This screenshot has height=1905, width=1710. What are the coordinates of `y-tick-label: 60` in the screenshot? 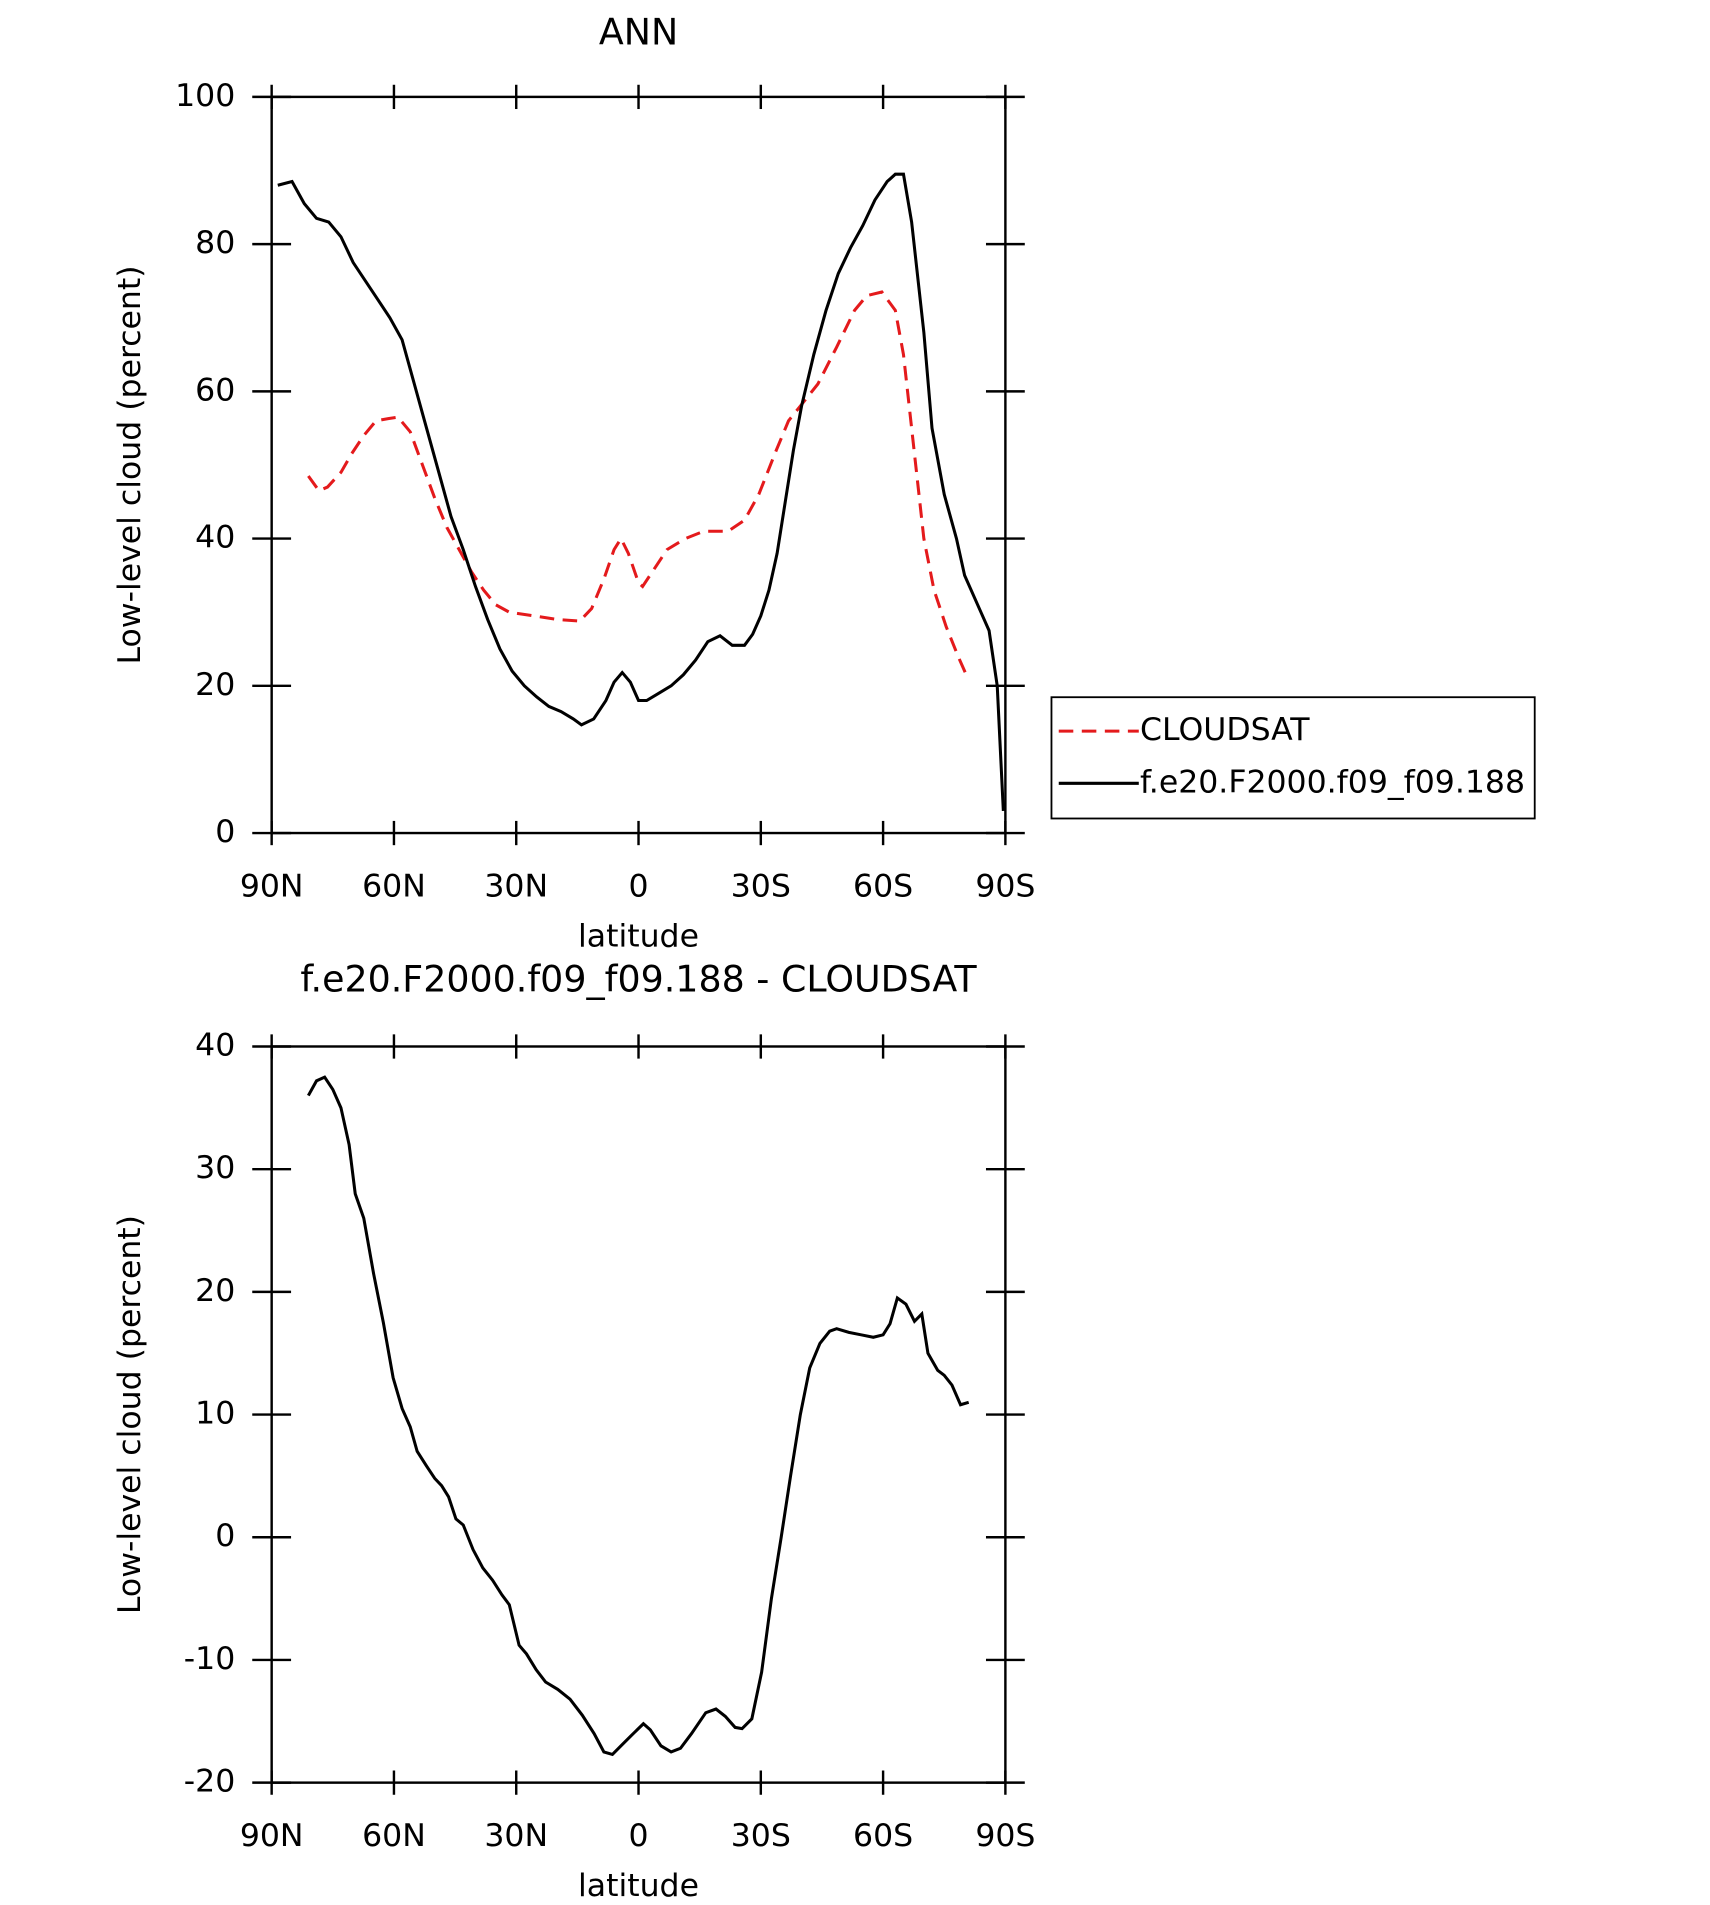 It's located at (215, 390).